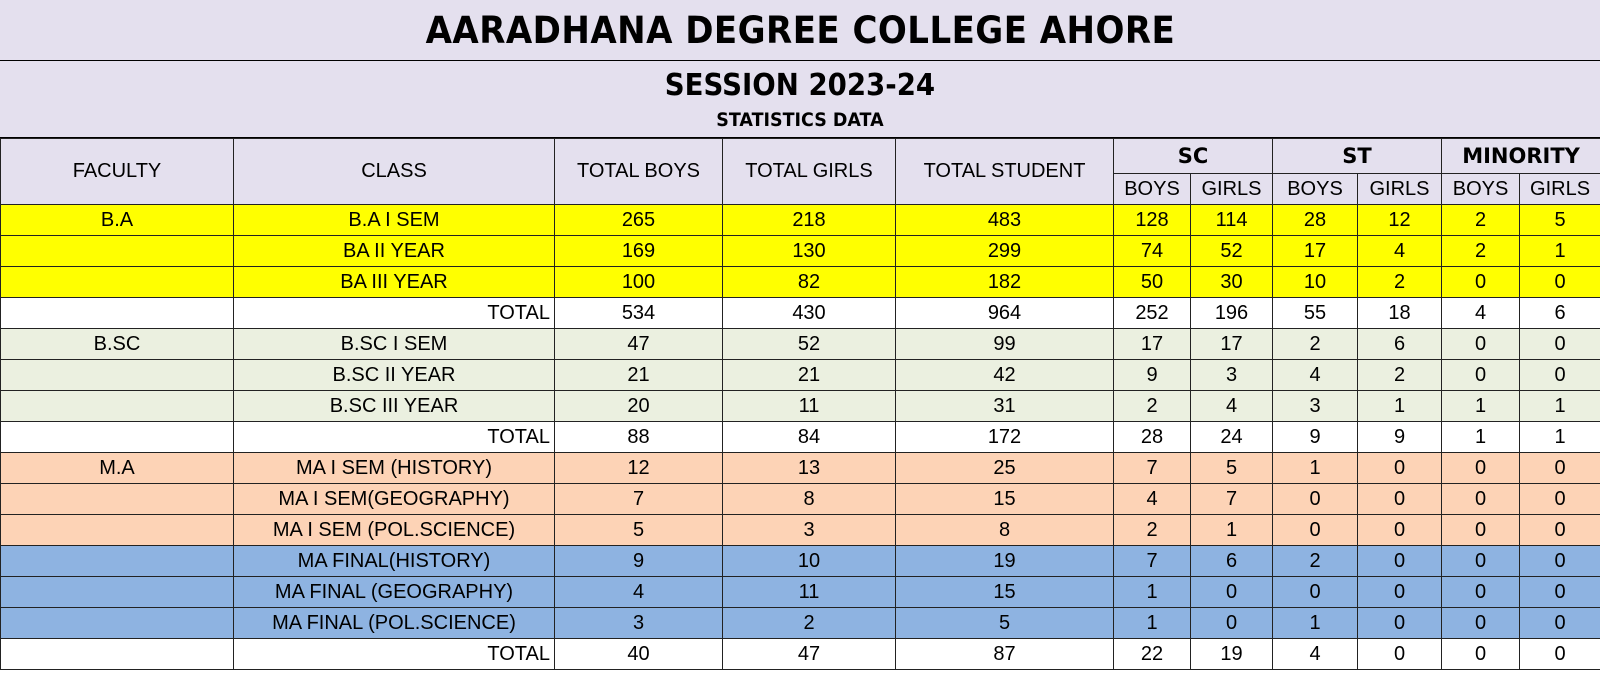 The width and height of the screenshot is (1600, 674). Describe the element at coordinates (394, 561) in the screenshot. I see `cell-class: MA FINAL(HISTORY)` at that location.